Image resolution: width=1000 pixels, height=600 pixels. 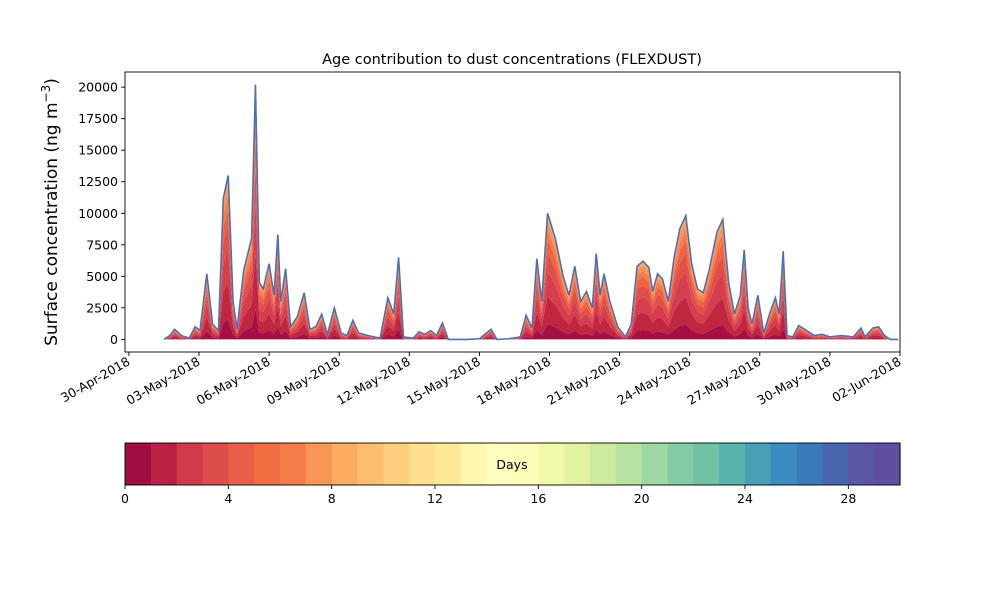 I want to click on x-tick-label: 21-May-2018, so click(x=583, y=381).